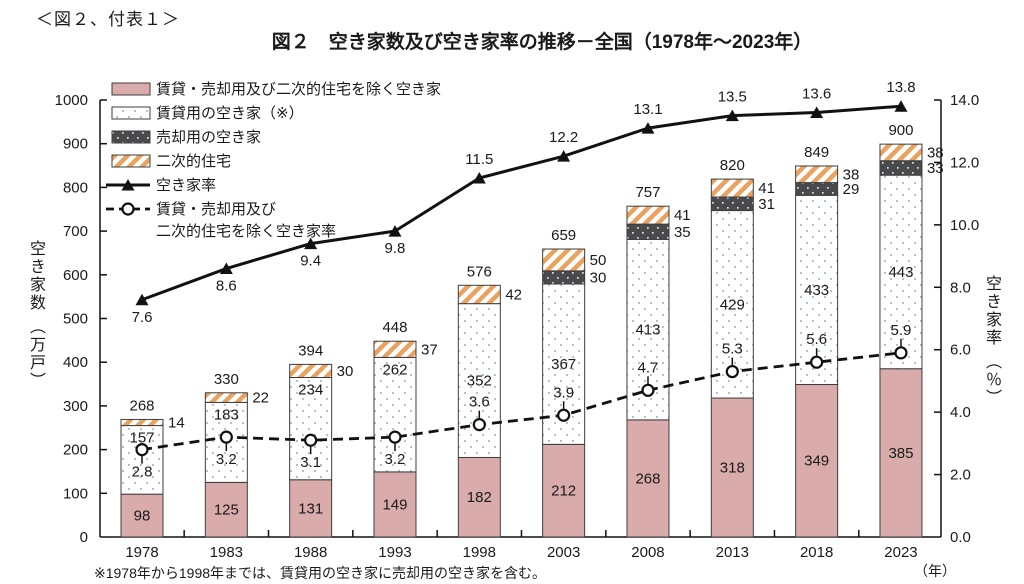  Describe the element at coordinates (732, 468) in the screenshot. I see `svg-text: 318` at that location.